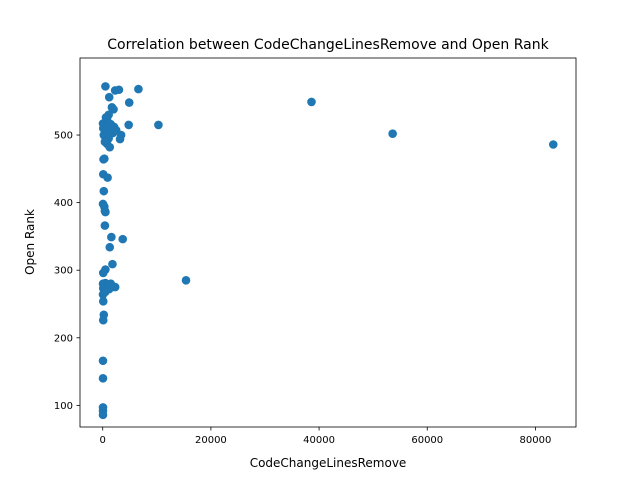  What do you see at coordinates (63, 406) in the screenshot?
I see `y-tick-label: 100` at bounding box center [63, 406].